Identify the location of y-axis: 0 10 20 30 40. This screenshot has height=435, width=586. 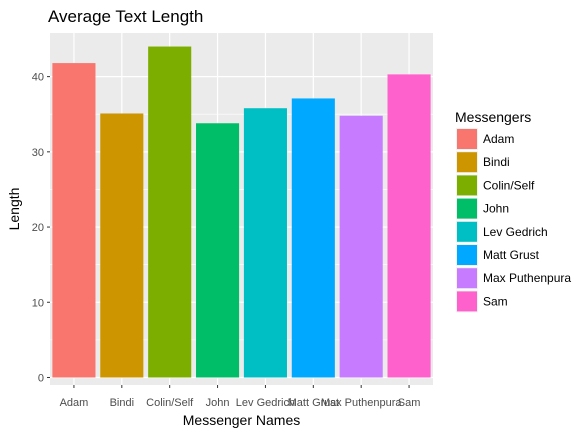
(41, 228).